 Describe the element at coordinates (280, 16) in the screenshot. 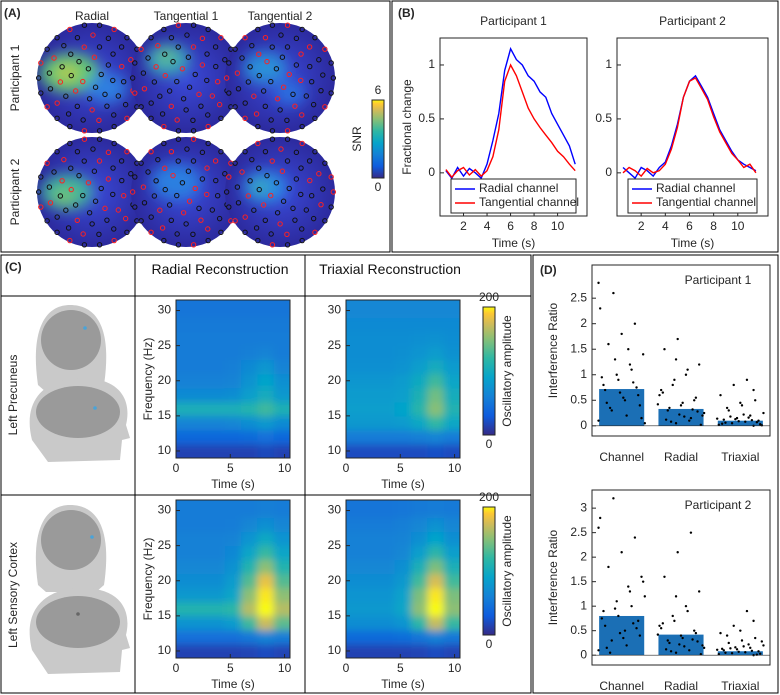

I see `column-title: Tangential 2` at that location.